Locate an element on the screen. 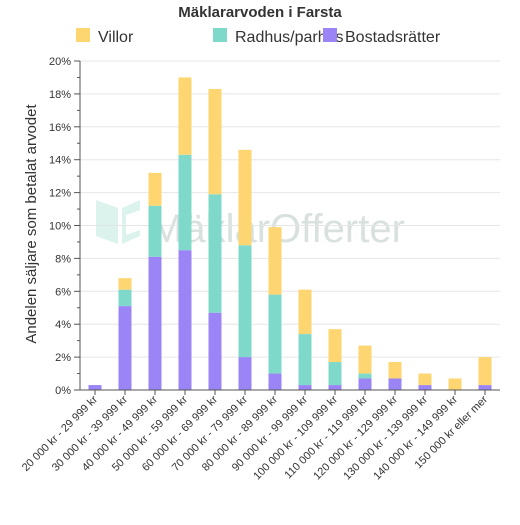 The image size is (520, 525). y-tick-label: 10% is located at coordinates (60, 227).